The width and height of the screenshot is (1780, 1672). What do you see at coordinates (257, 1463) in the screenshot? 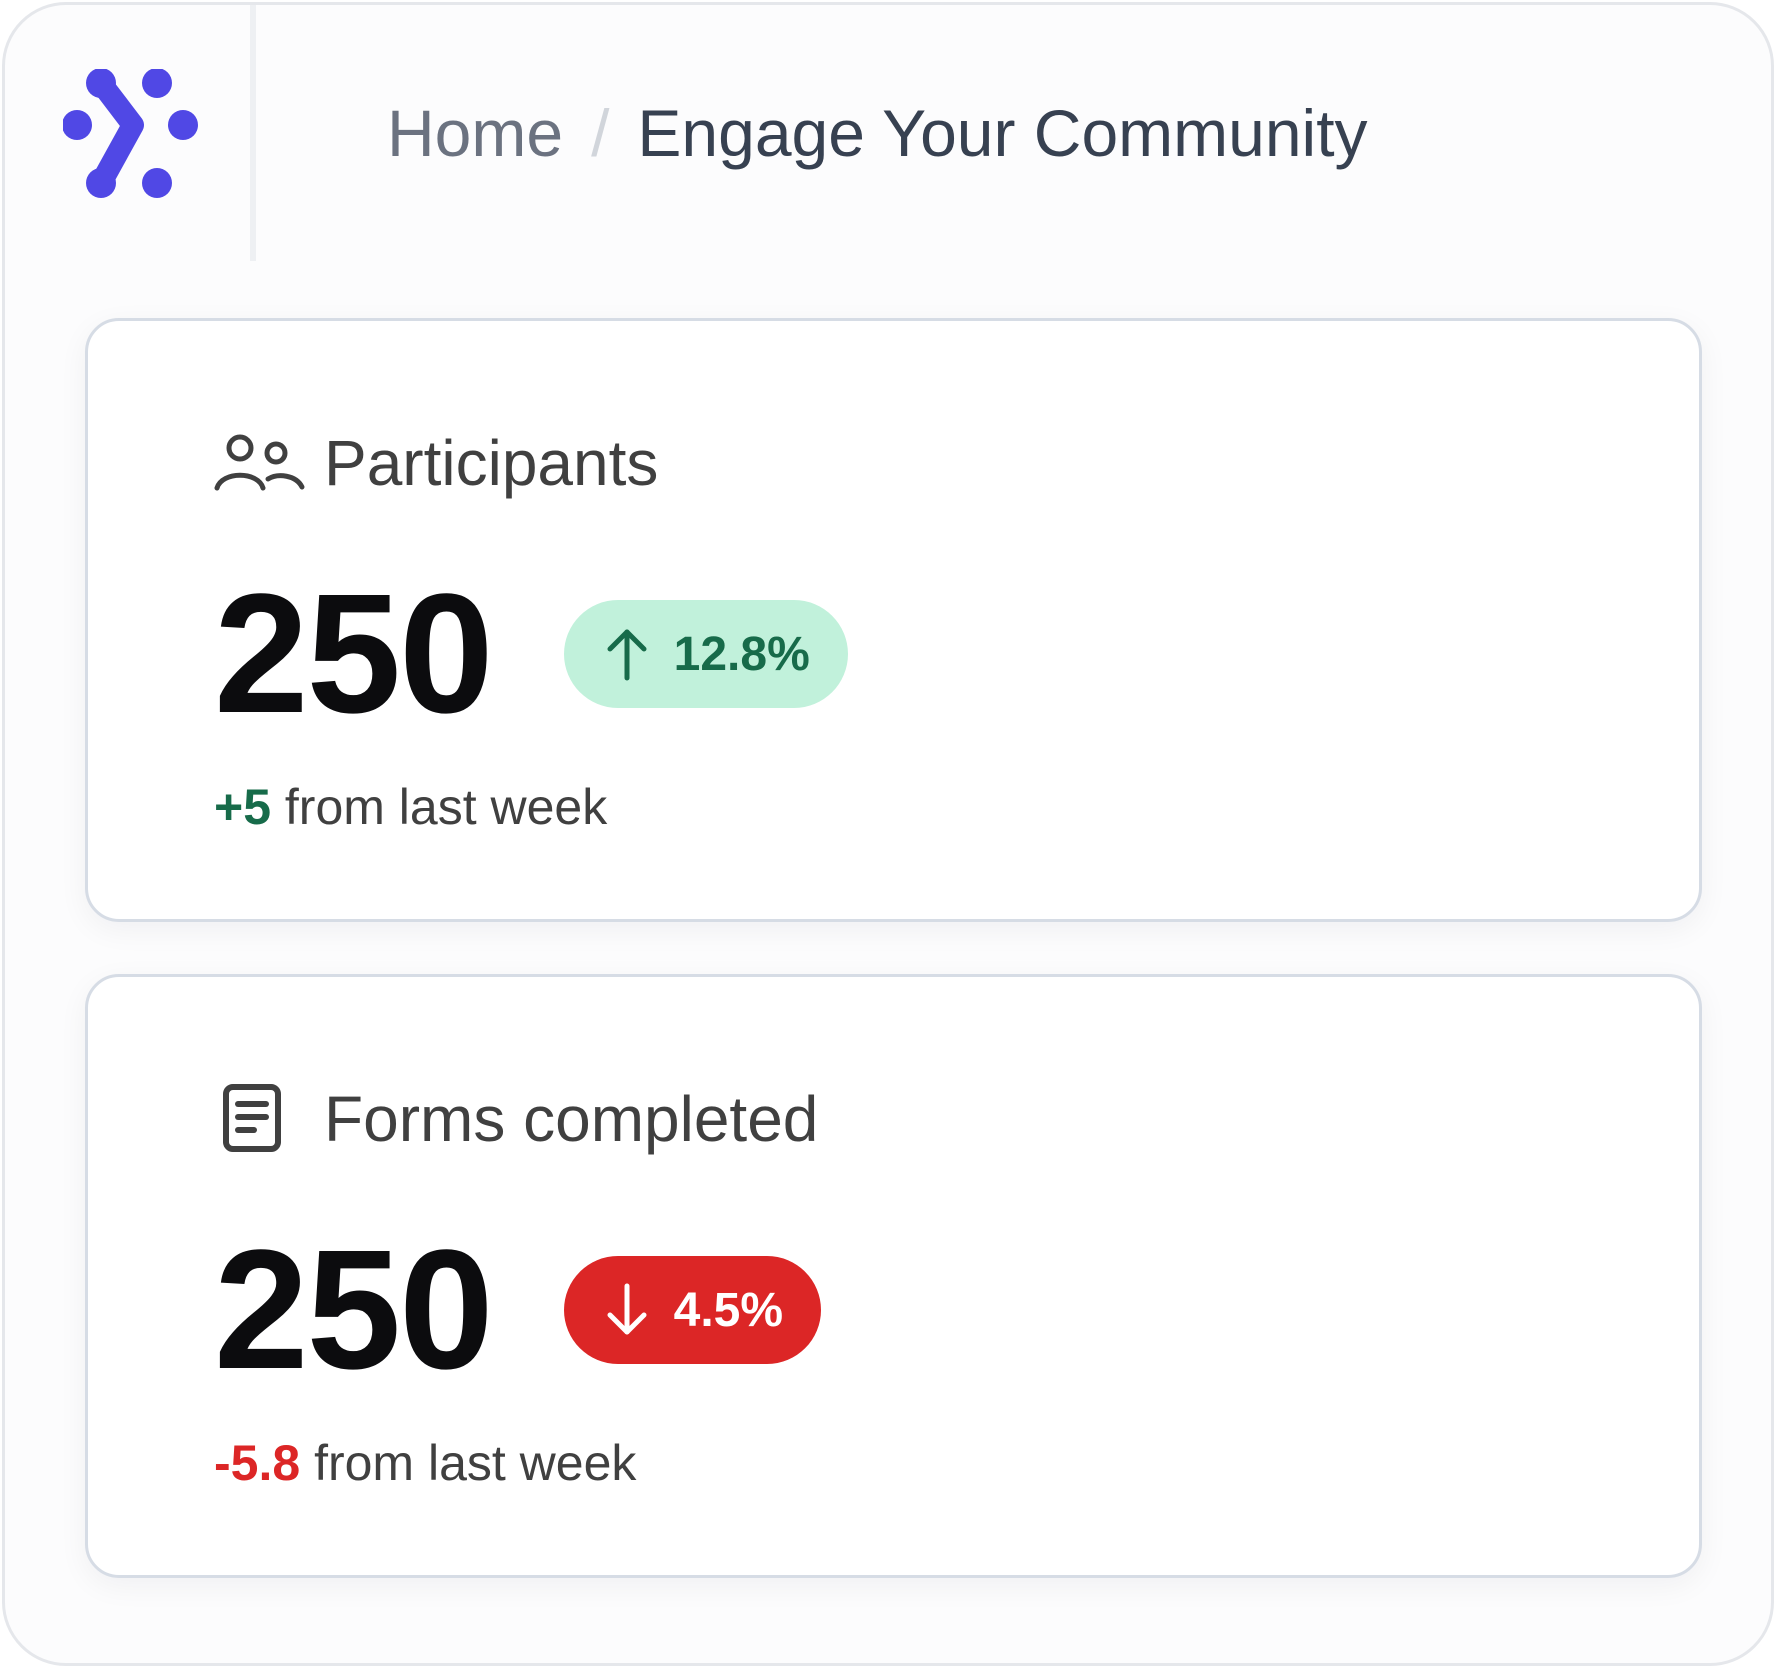
I see `weekly-change-value: -5.8` at bounding box center [257, 1463].